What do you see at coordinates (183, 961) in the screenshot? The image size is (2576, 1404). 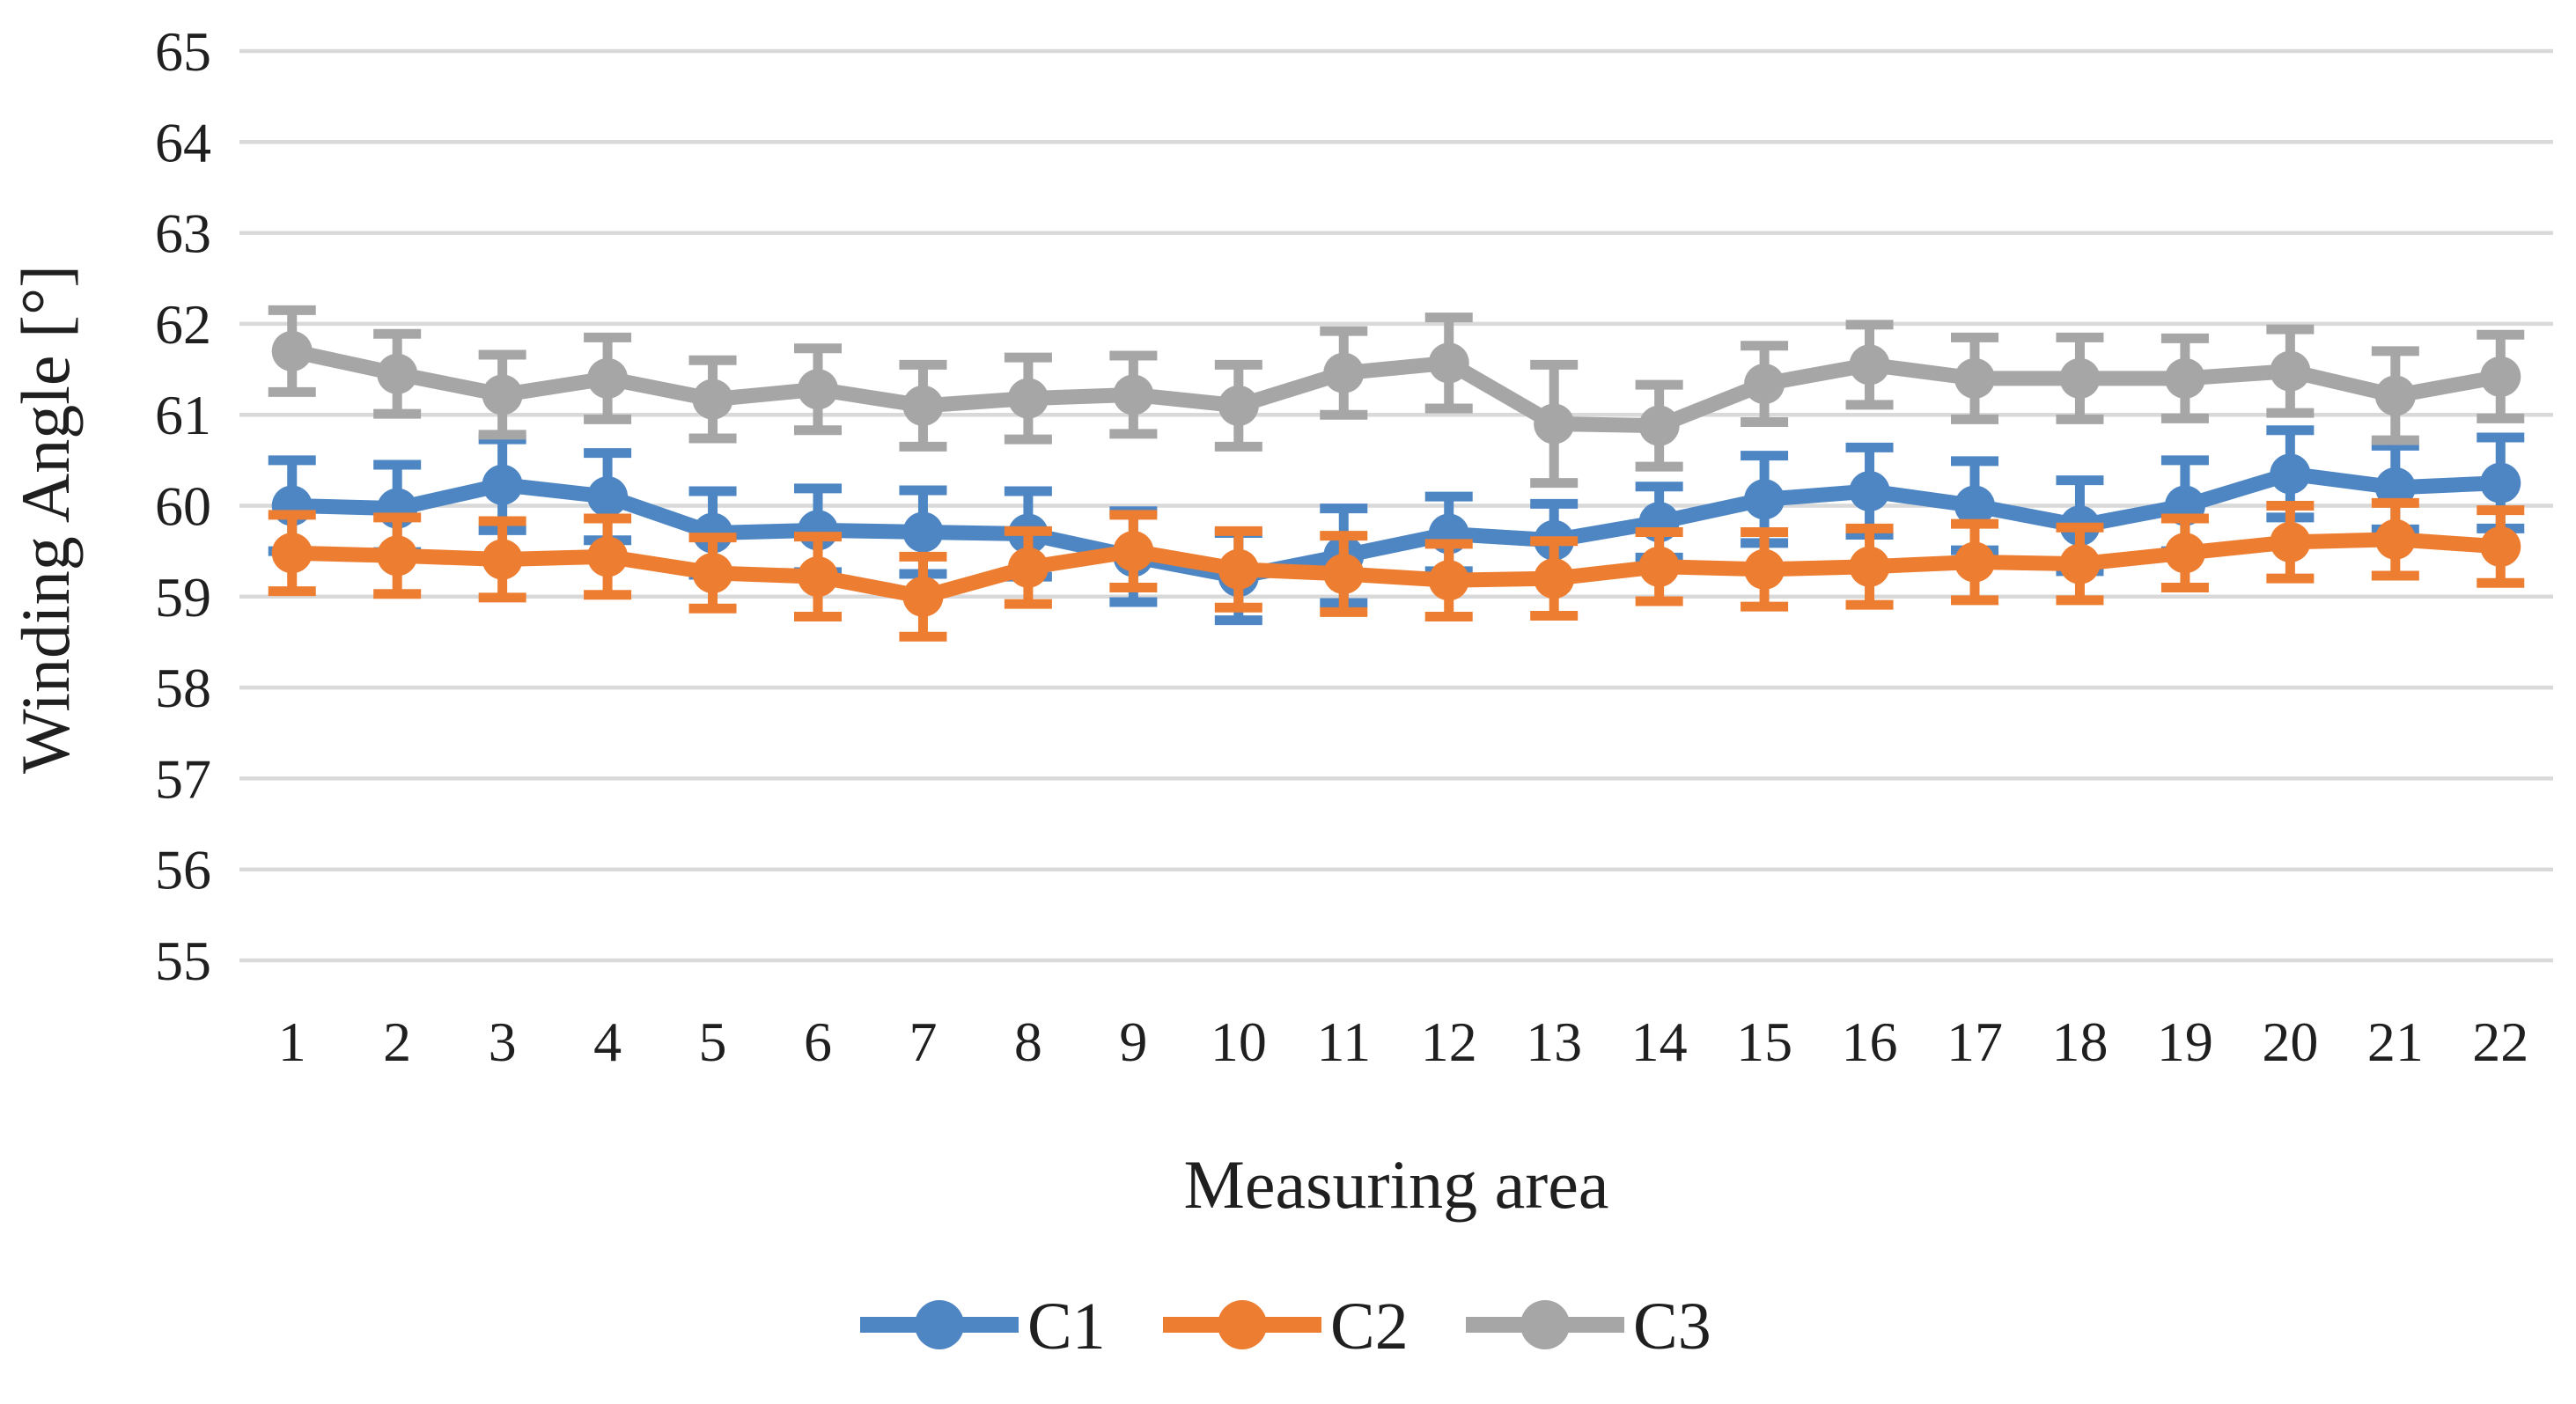 I see `y-tick-label-55: 55` at bounding box center [183, 961].